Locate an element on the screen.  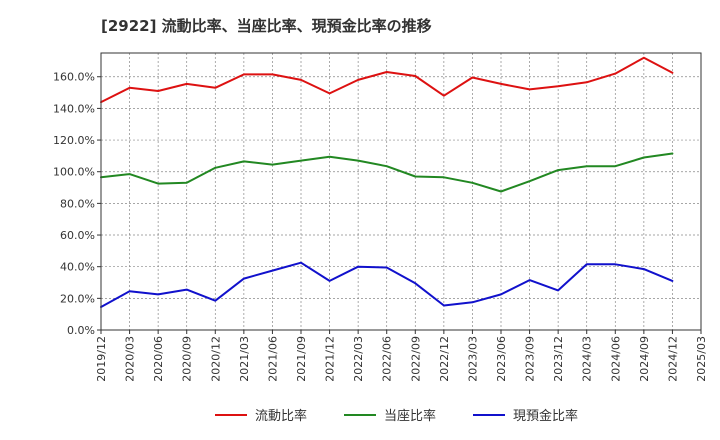
x-tick-label: 2022/09 is located at coordinates (415, 359).